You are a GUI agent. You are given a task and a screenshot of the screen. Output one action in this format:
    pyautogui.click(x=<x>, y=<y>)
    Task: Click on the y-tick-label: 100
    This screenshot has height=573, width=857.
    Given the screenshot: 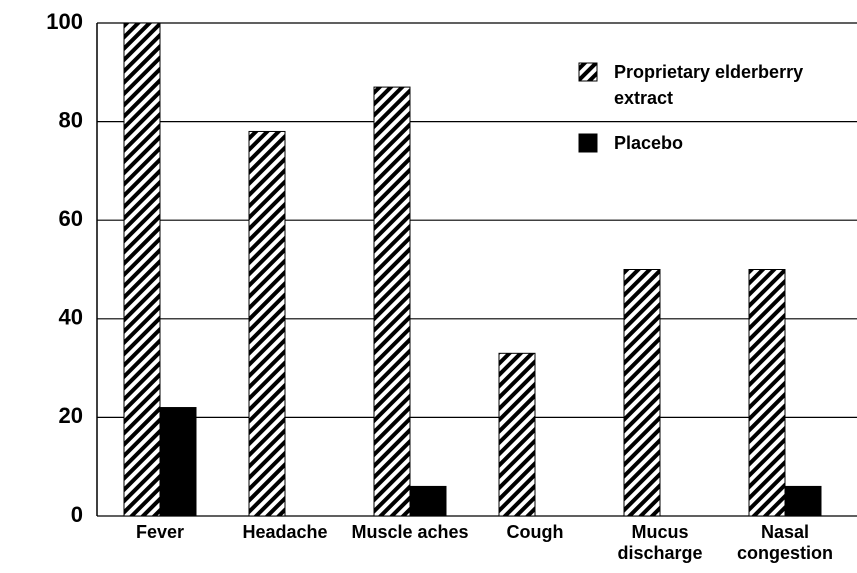 What is the action you would take?
    pyautogui.click(x=64, y=21)
    